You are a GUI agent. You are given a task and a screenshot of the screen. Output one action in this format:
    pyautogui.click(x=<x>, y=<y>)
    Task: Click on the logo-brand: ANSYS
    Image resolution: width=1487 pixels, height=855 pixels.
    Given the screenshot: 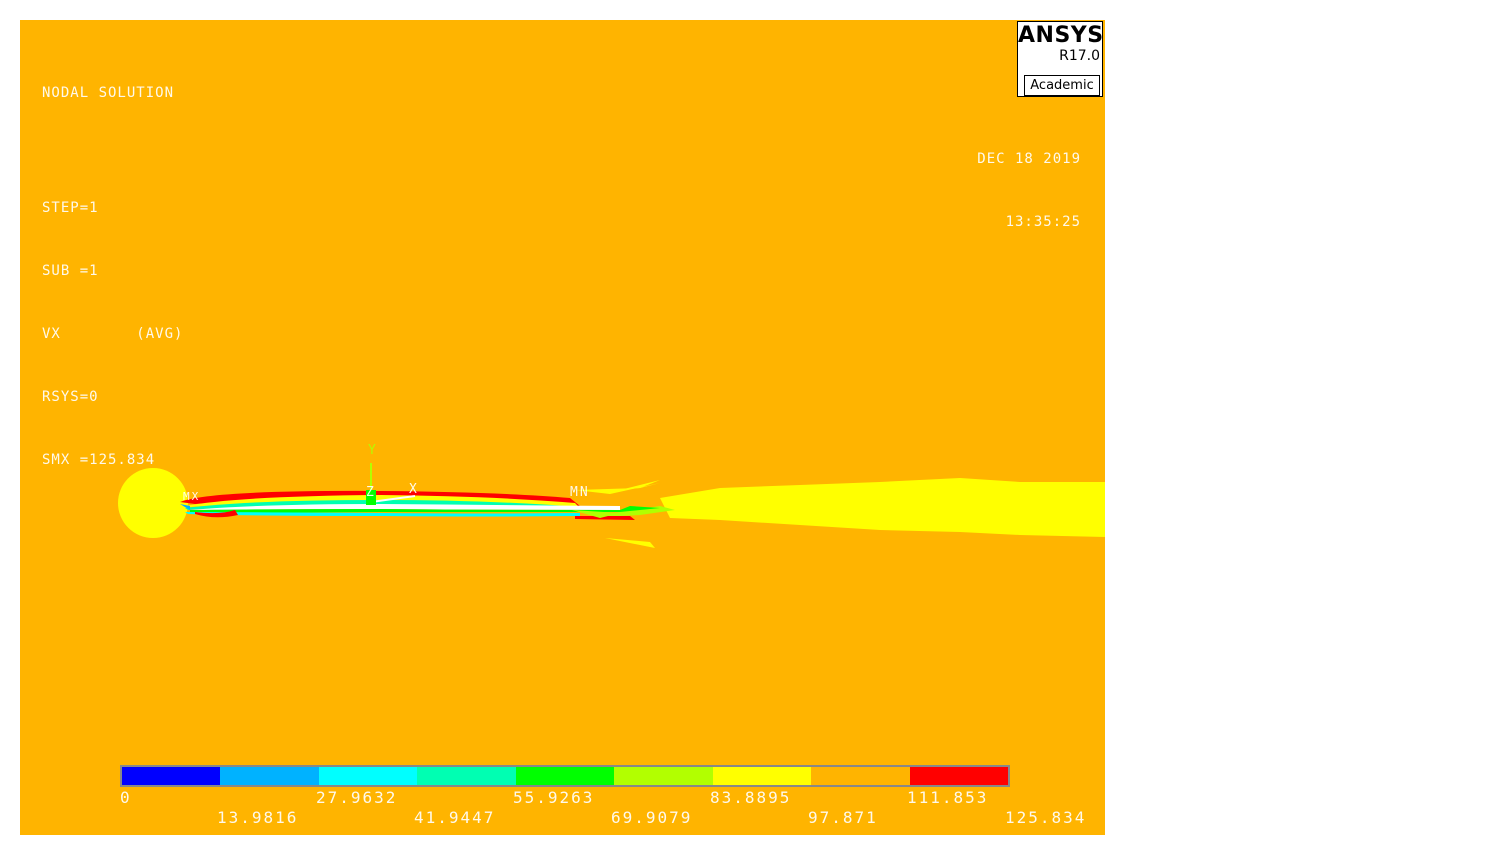 What is the action you would take?
    pyautogui.click(x=1061, y=35)
    